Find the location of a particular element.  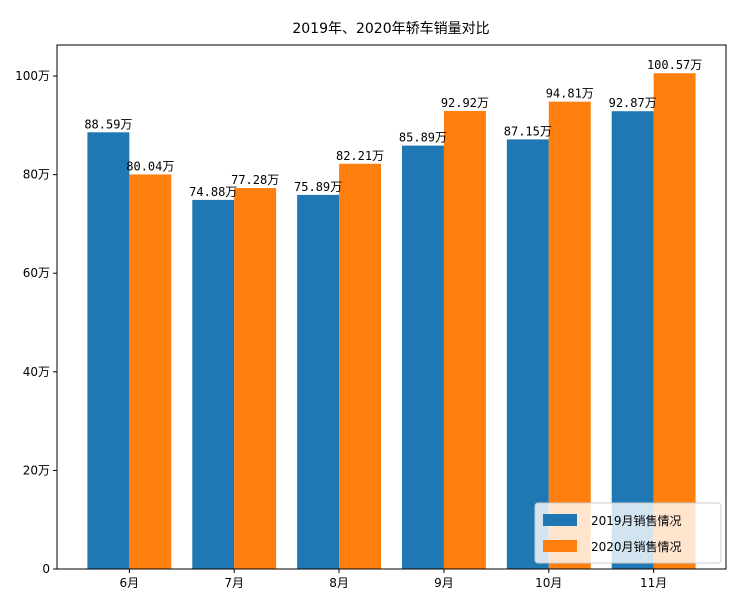

y-tick-label: 0 is located at coordinates (46, 569).